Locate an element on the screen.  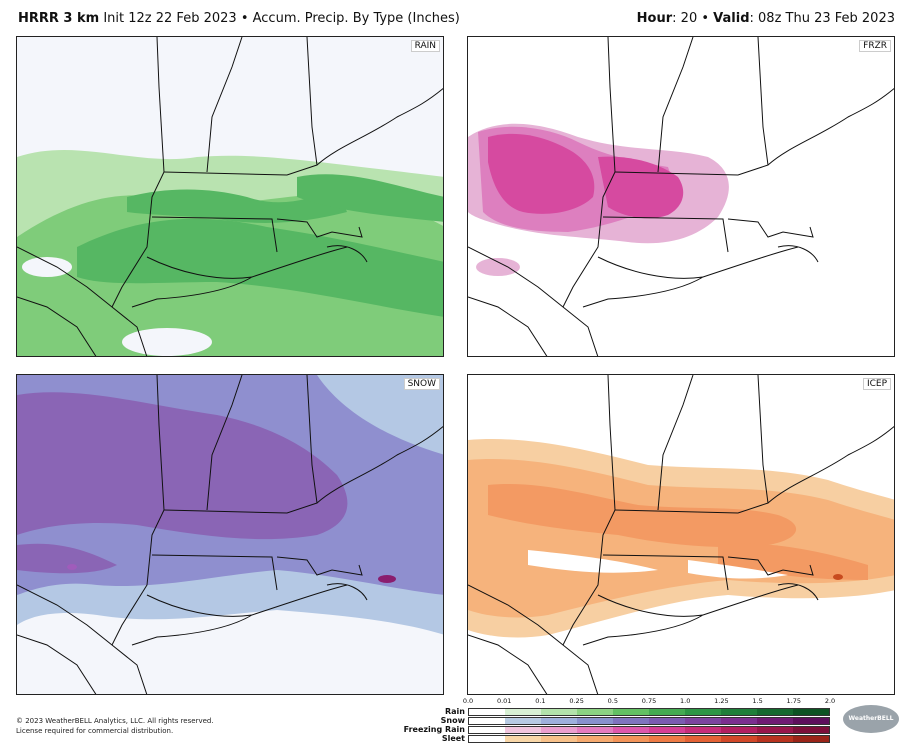
init-time: Init 12z 22 Feb 2023 is located at coordinates (170, 18).